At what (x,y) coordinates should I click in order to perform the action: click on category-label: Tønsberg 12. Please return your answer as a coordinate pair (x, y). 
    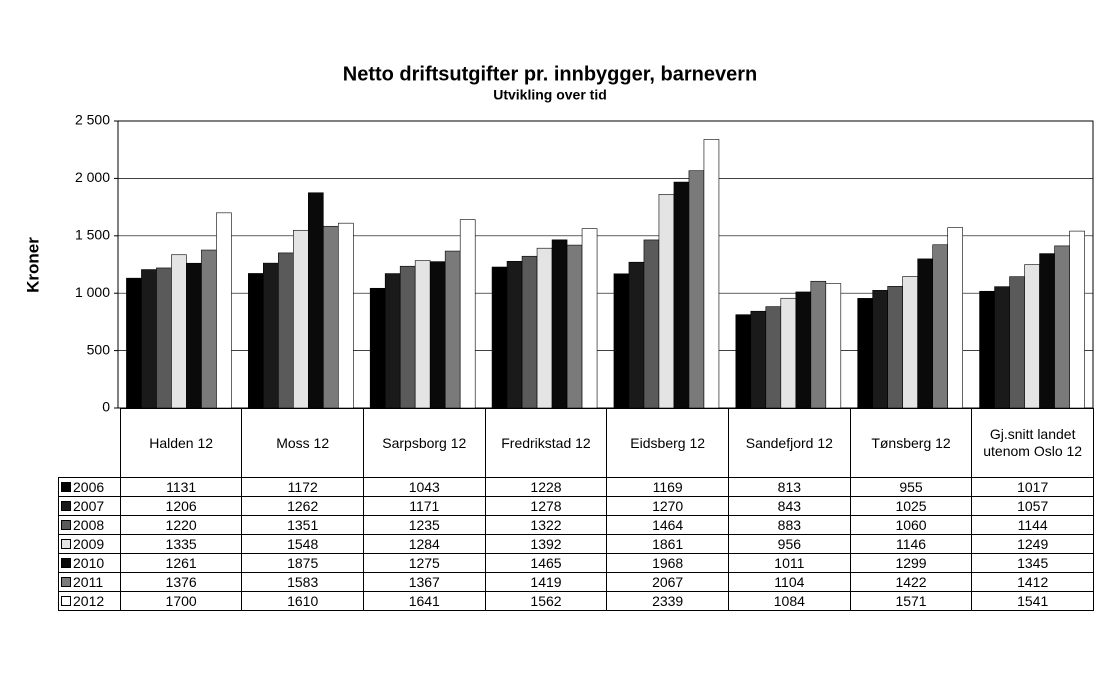
    Looking at the image, I should click on (911, 443).